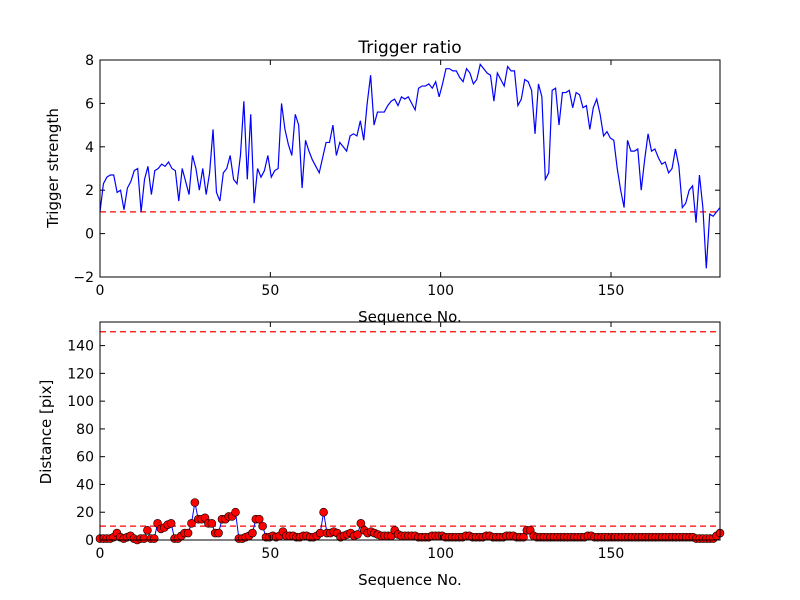 This screenshot has width=800, height=600. What do you see at coordinates (89, 104) in the screenshot?
I see `y-tick-label: 6` at bounding box center [89, 104].